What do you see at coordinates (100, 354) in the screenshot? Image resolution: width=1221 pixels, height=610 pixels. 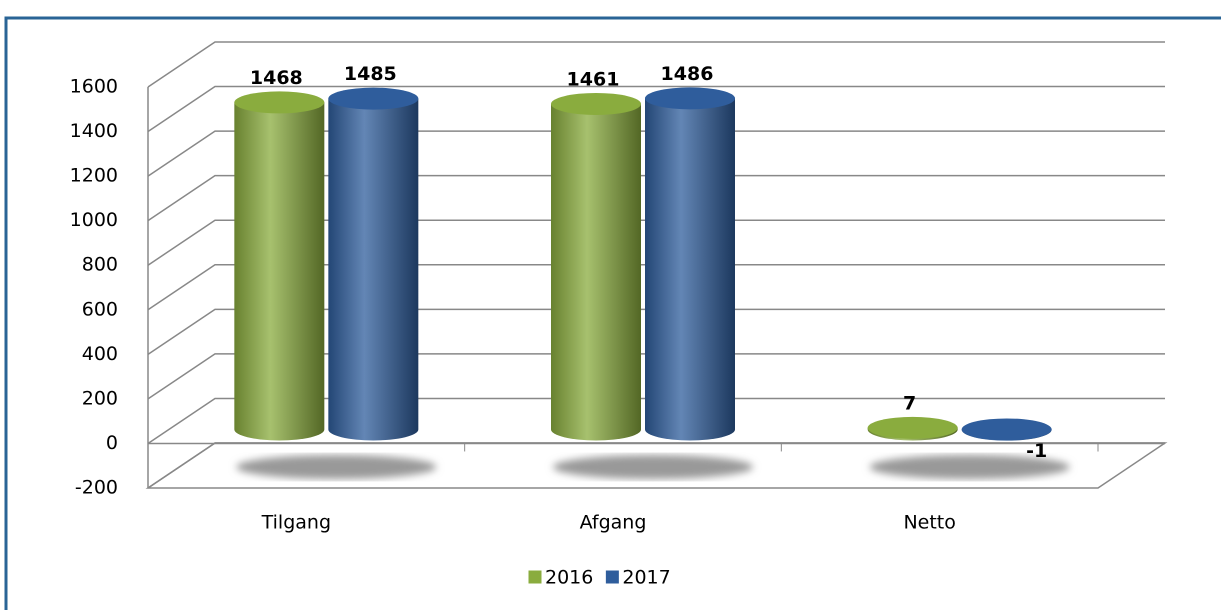 I see `y-tick-label: 400` at bounding box center [100, 354].